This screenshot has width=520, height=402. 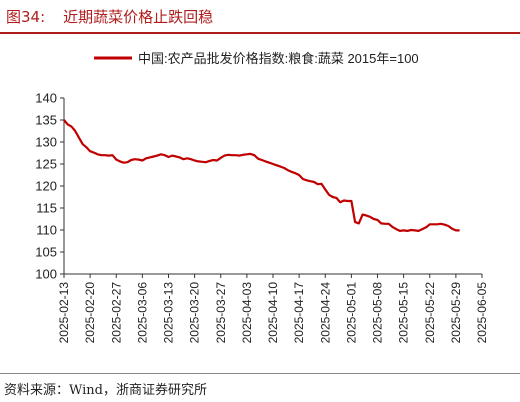 What do you see at coordinates (351, 313) in the screenshot?
I see `x-tick-label: 2025-05-01` at bounding box center [351, 313].